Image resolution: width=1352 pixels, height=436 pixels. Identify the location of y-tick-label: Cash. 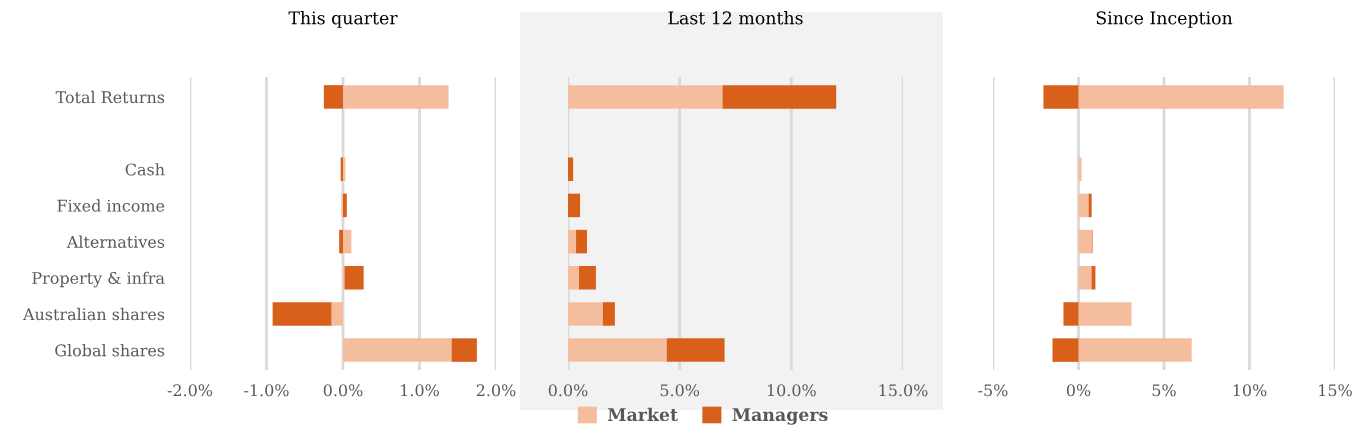
(145, 169).